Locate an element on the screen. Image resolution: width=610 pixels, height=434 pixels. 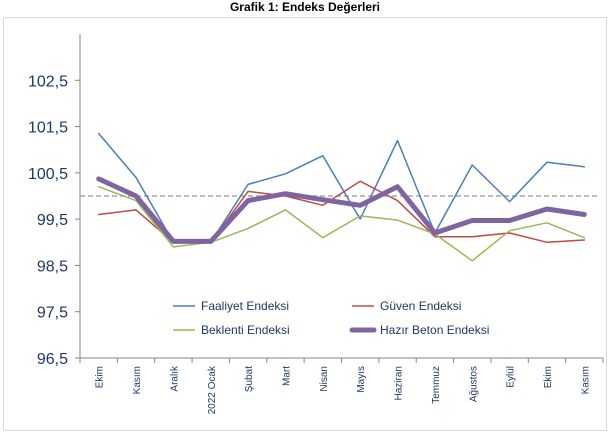
y-tick-label: 99,5 is located at coordinates (52, 220).